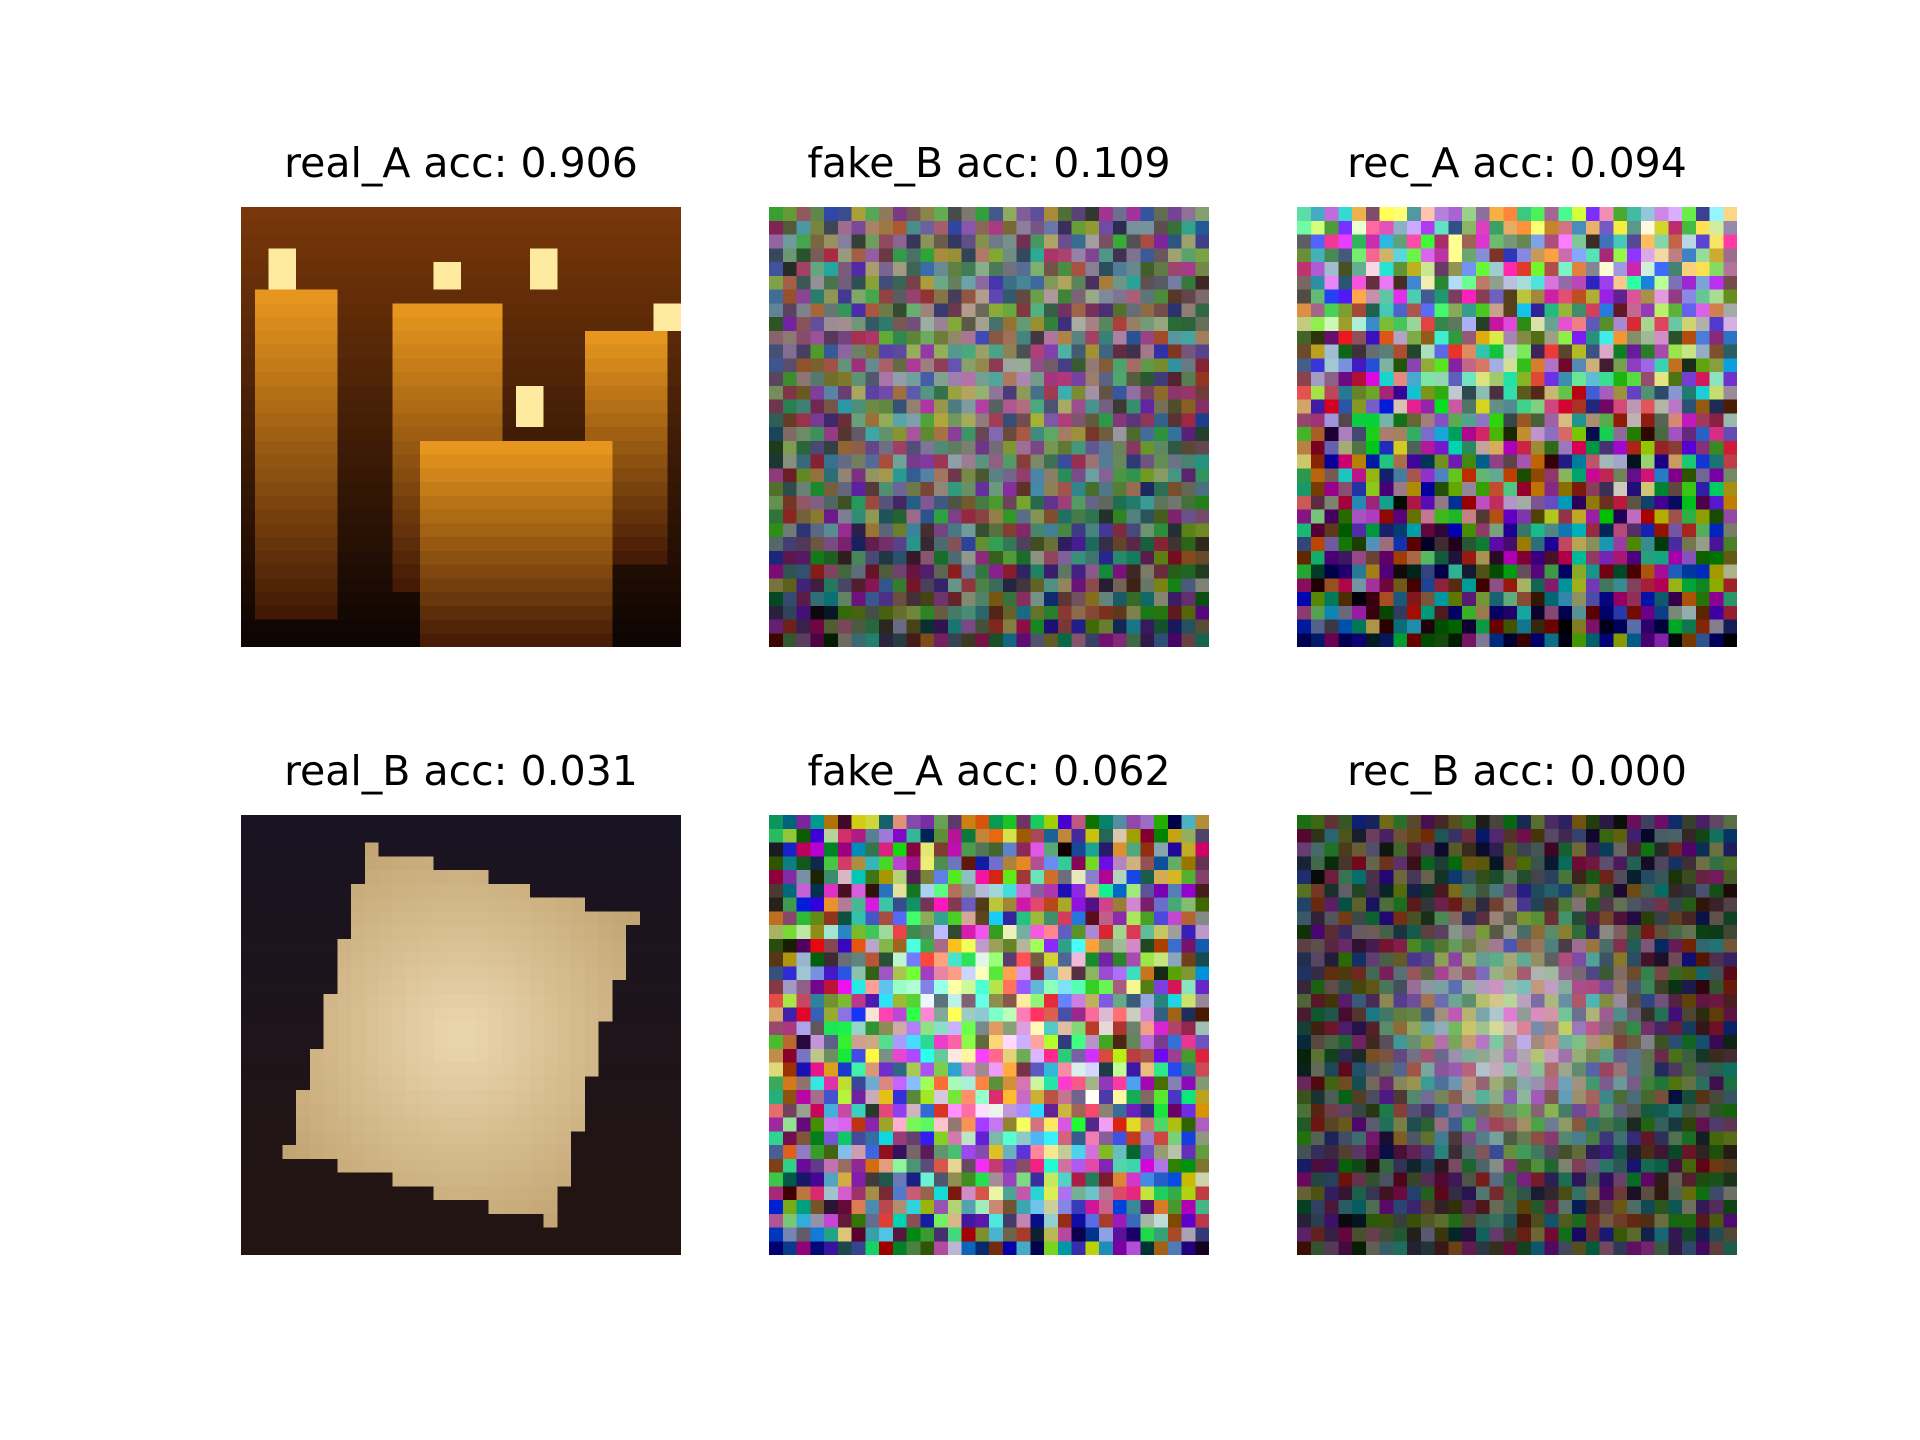  Describe the element at coordinates (1517, 163) in the screenshot. I see `panel-title: rec_A acc: 0.094` at that location.